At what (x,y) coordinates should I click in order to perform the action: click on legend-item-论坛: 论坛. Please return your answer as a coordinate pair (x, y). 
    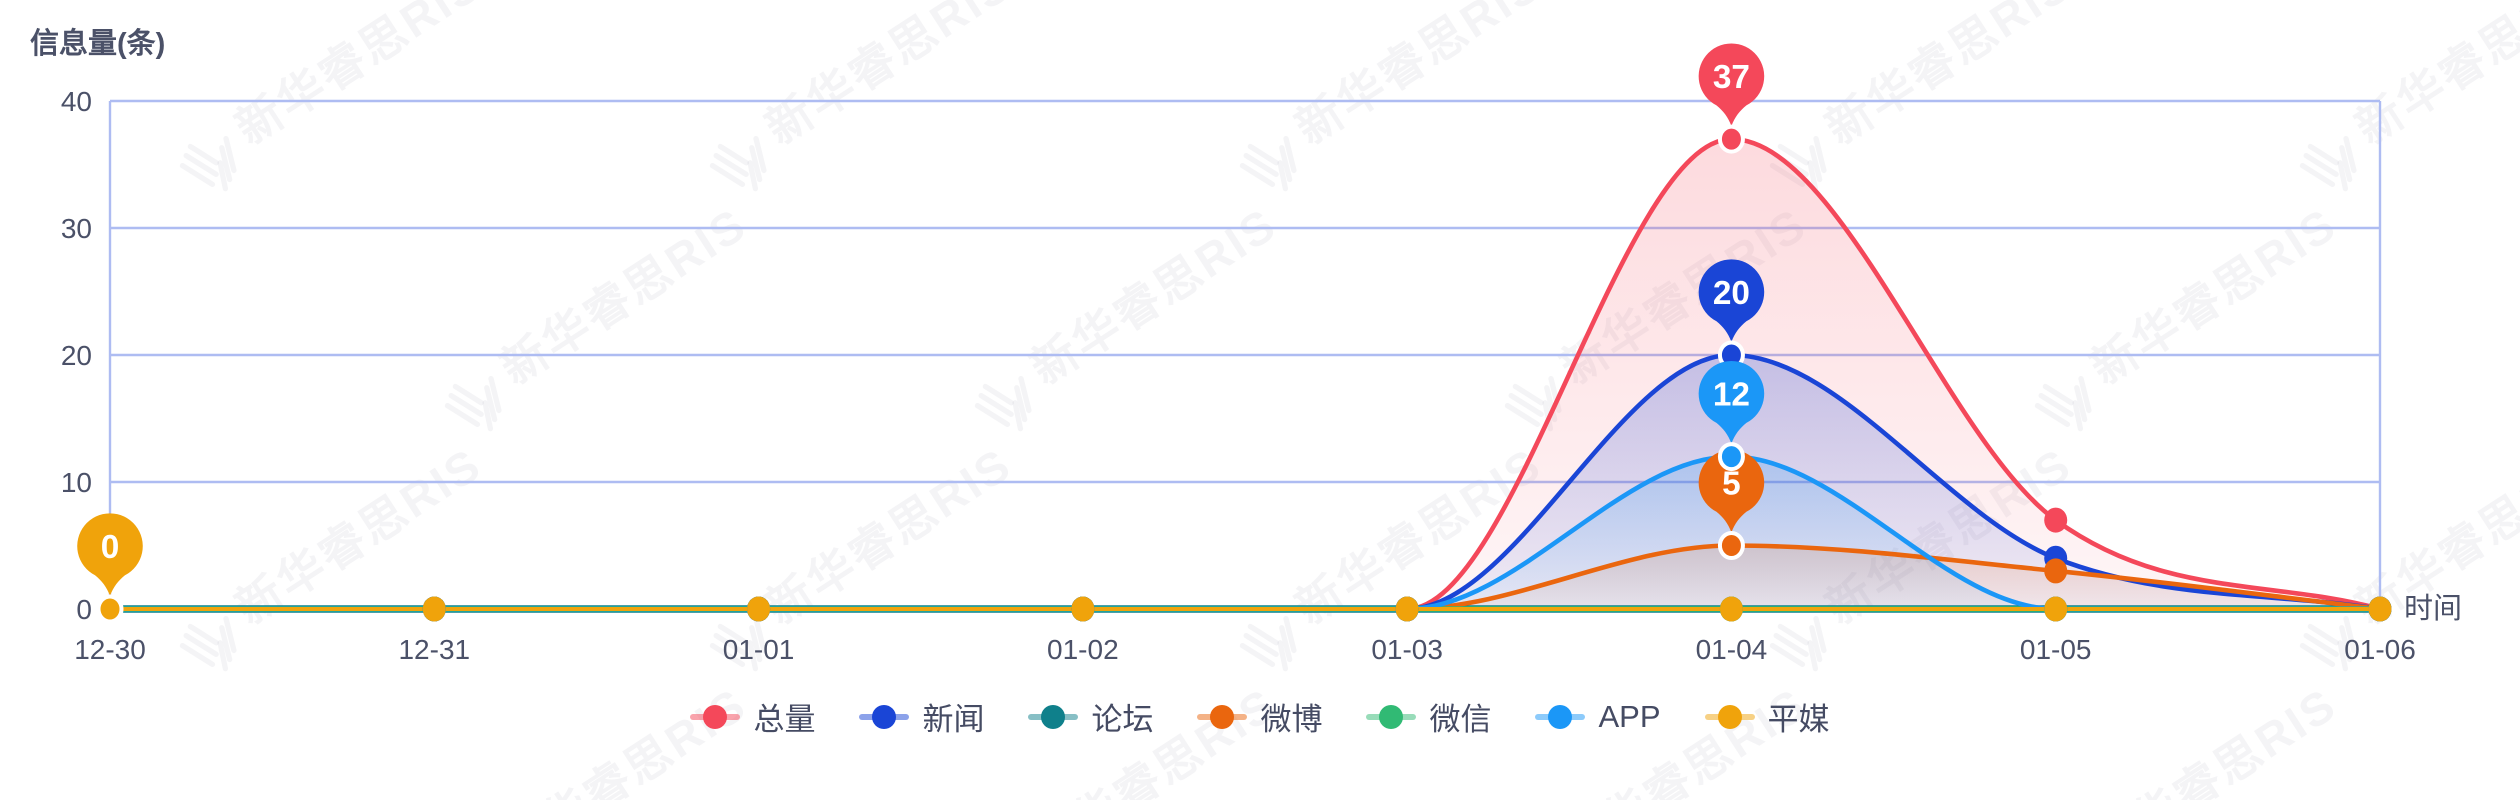
    Looking at the image, I should click on (1090, 716).